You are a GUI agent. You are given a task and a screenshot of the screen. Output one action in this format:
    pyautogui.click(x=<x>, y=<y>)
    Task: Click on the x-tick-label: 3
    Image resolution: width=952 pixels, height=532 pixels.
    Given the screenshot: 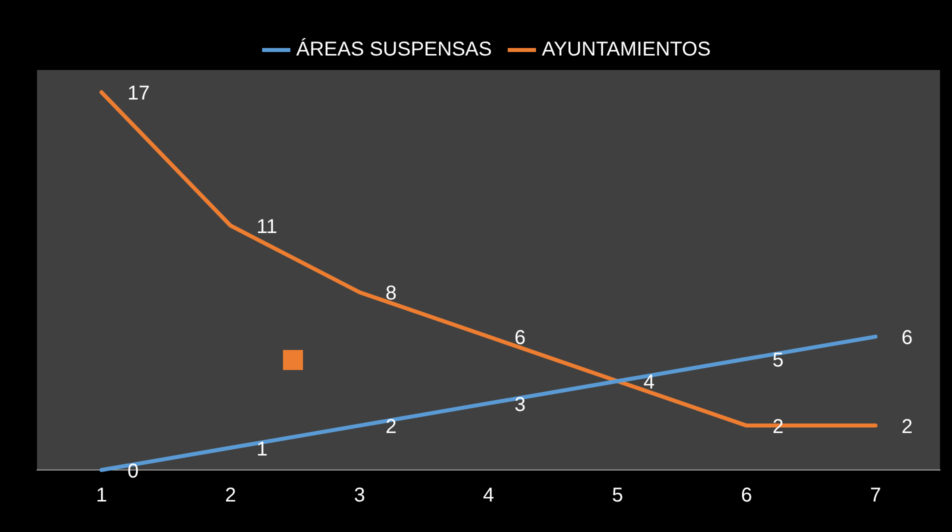 What is the action you would take?
    pyautogui.click(x=360, y=495)
    